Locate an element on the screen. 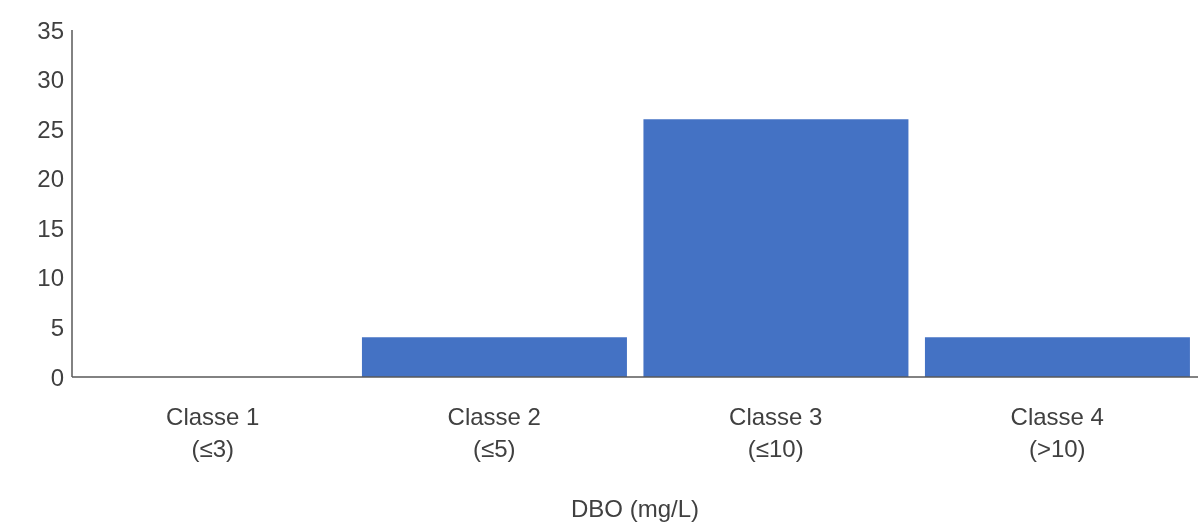 The image size is (1198, 527). y-tick-label: 30 is located at coordinates (50, 80).